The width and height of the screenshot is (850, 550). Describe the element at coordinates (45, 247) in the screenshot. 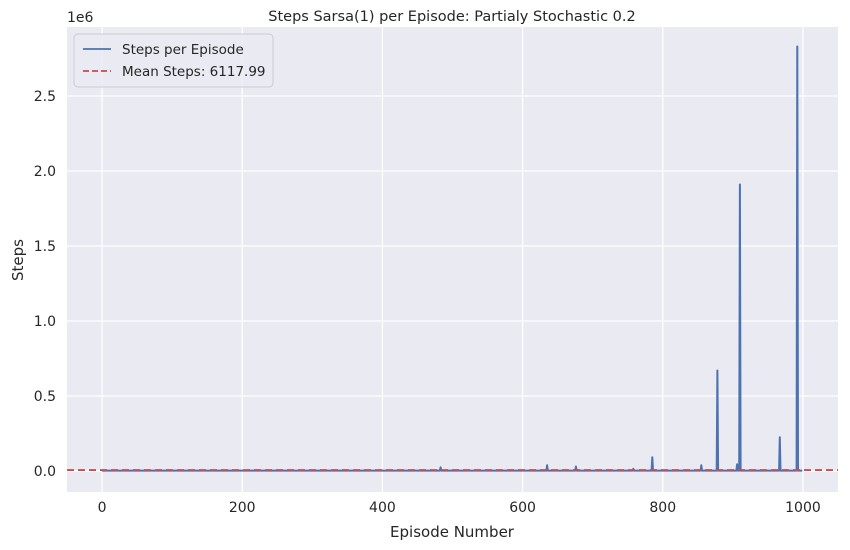

I see `y-tick-label: 1.5` at that location.